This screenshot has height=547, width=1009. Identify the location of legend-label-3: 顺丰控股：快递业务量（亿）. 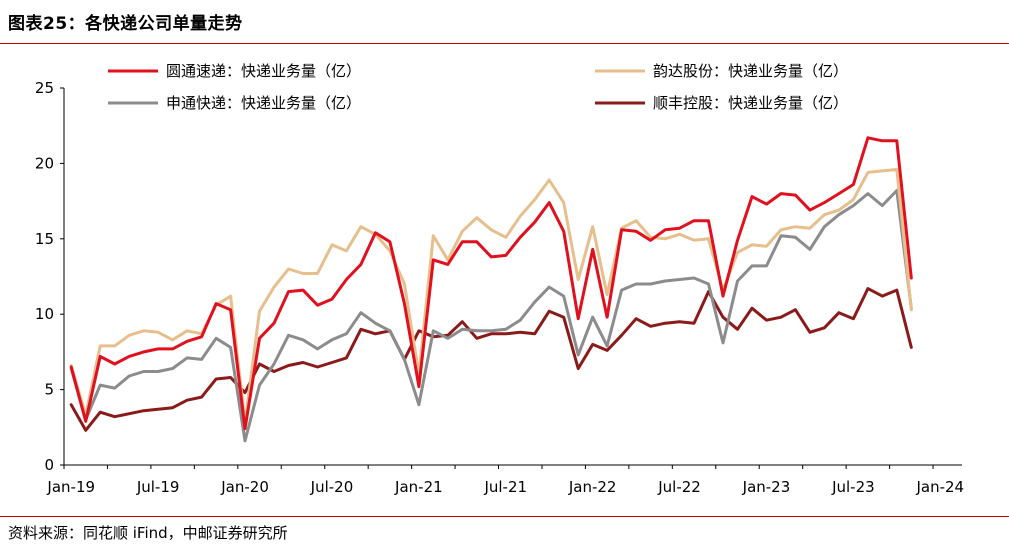
(750, 103).